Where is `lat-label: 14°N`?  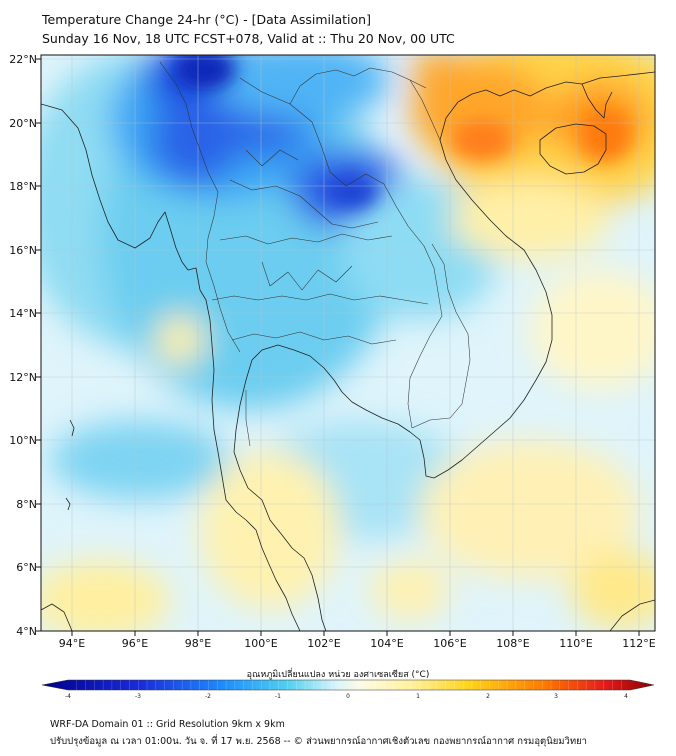
lat-label: 14°N is located at coordinates (23, 313).